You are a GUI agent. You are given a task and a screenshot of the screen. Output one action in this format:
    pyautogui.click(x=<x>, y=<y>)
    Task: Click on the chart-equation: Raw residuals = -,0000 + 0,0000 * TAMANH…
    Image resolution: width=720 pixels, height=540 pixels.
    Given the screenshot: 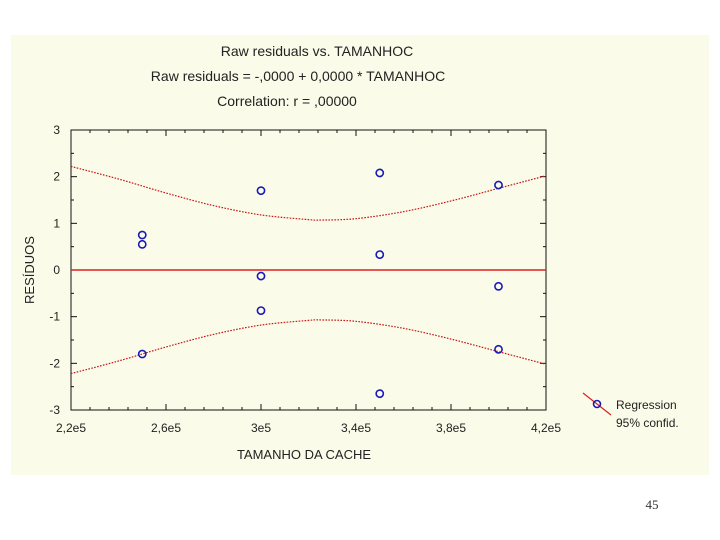 What is the action you would take?
    pyautogui.click(x=298, y=76)
    